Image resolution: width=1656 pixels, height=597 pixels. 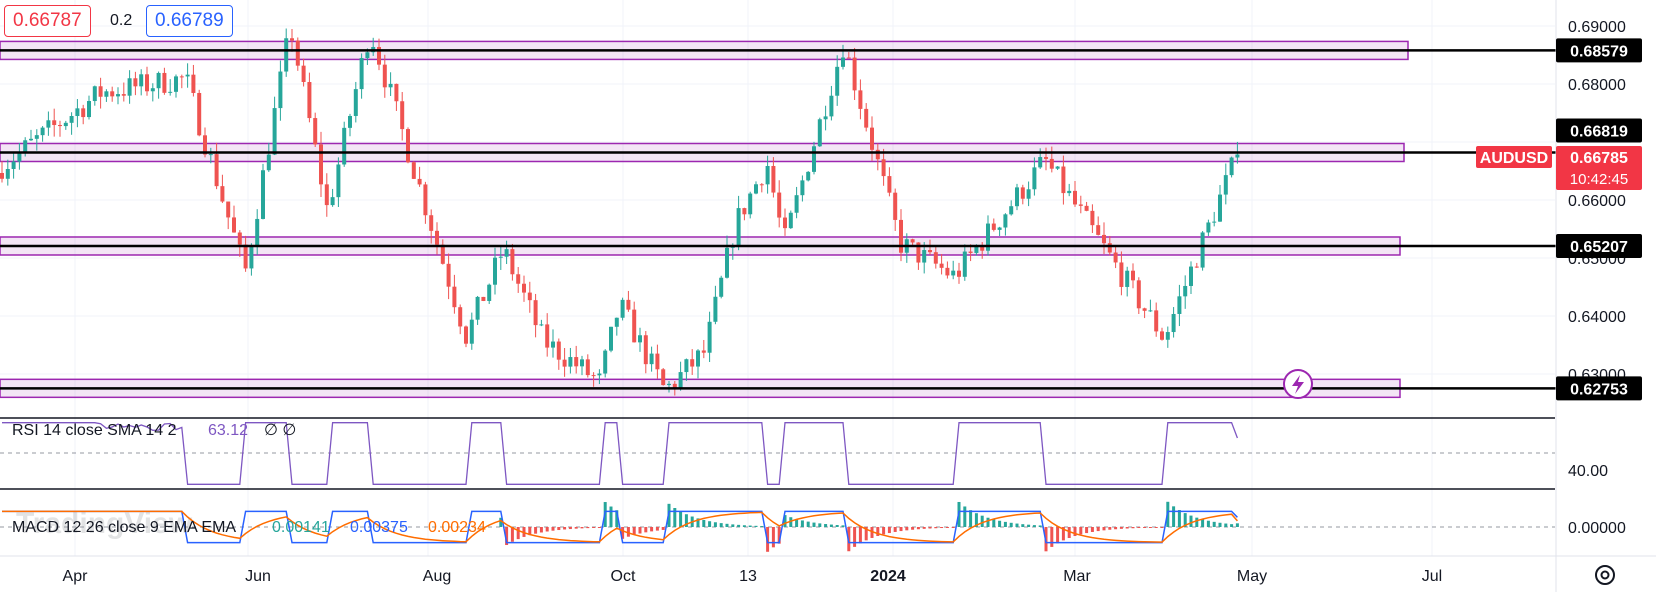 What do you see at coordinates (47, 21) in the screenshot?
I see `bid-price-box: 0.66787` at bounding box center [47, 21].